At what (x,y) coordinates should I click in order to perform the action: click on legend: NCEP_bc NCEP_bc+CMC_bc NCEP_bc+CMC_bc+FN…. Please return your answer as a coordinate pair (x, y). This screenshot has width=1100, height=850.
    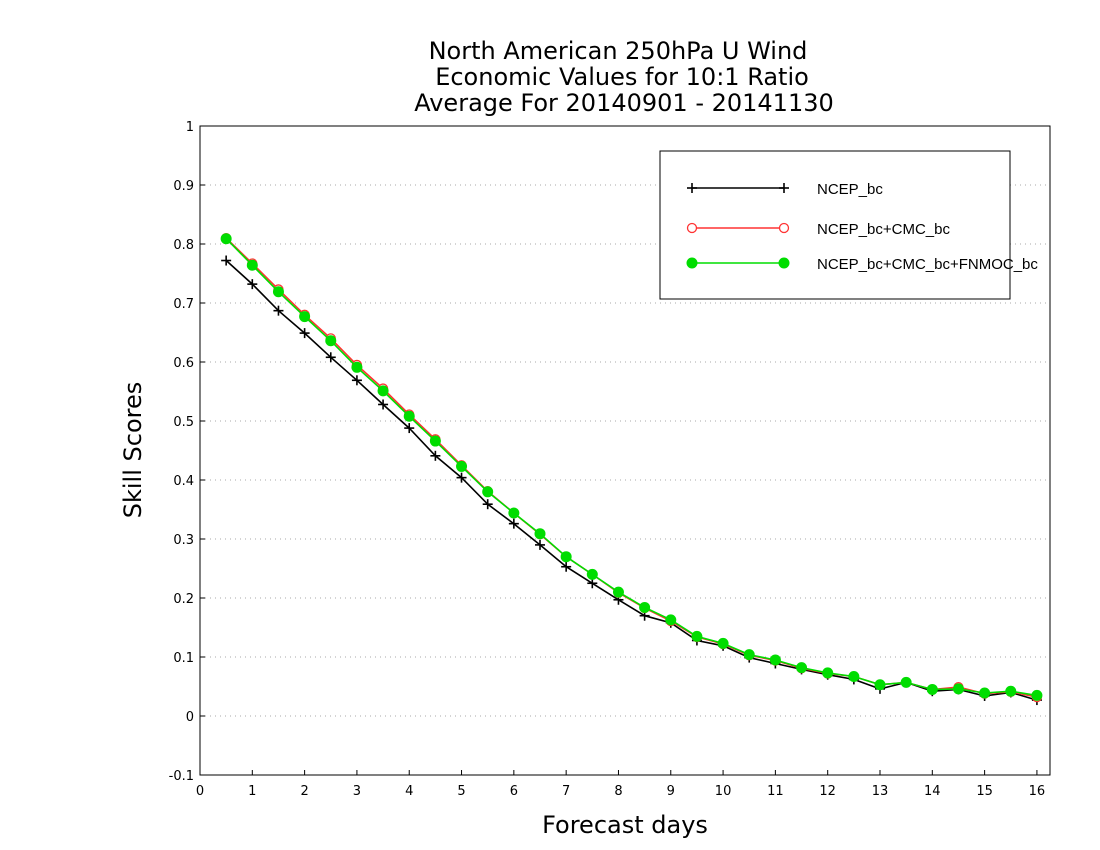
    Looking at the image, I should click on (848, 225).